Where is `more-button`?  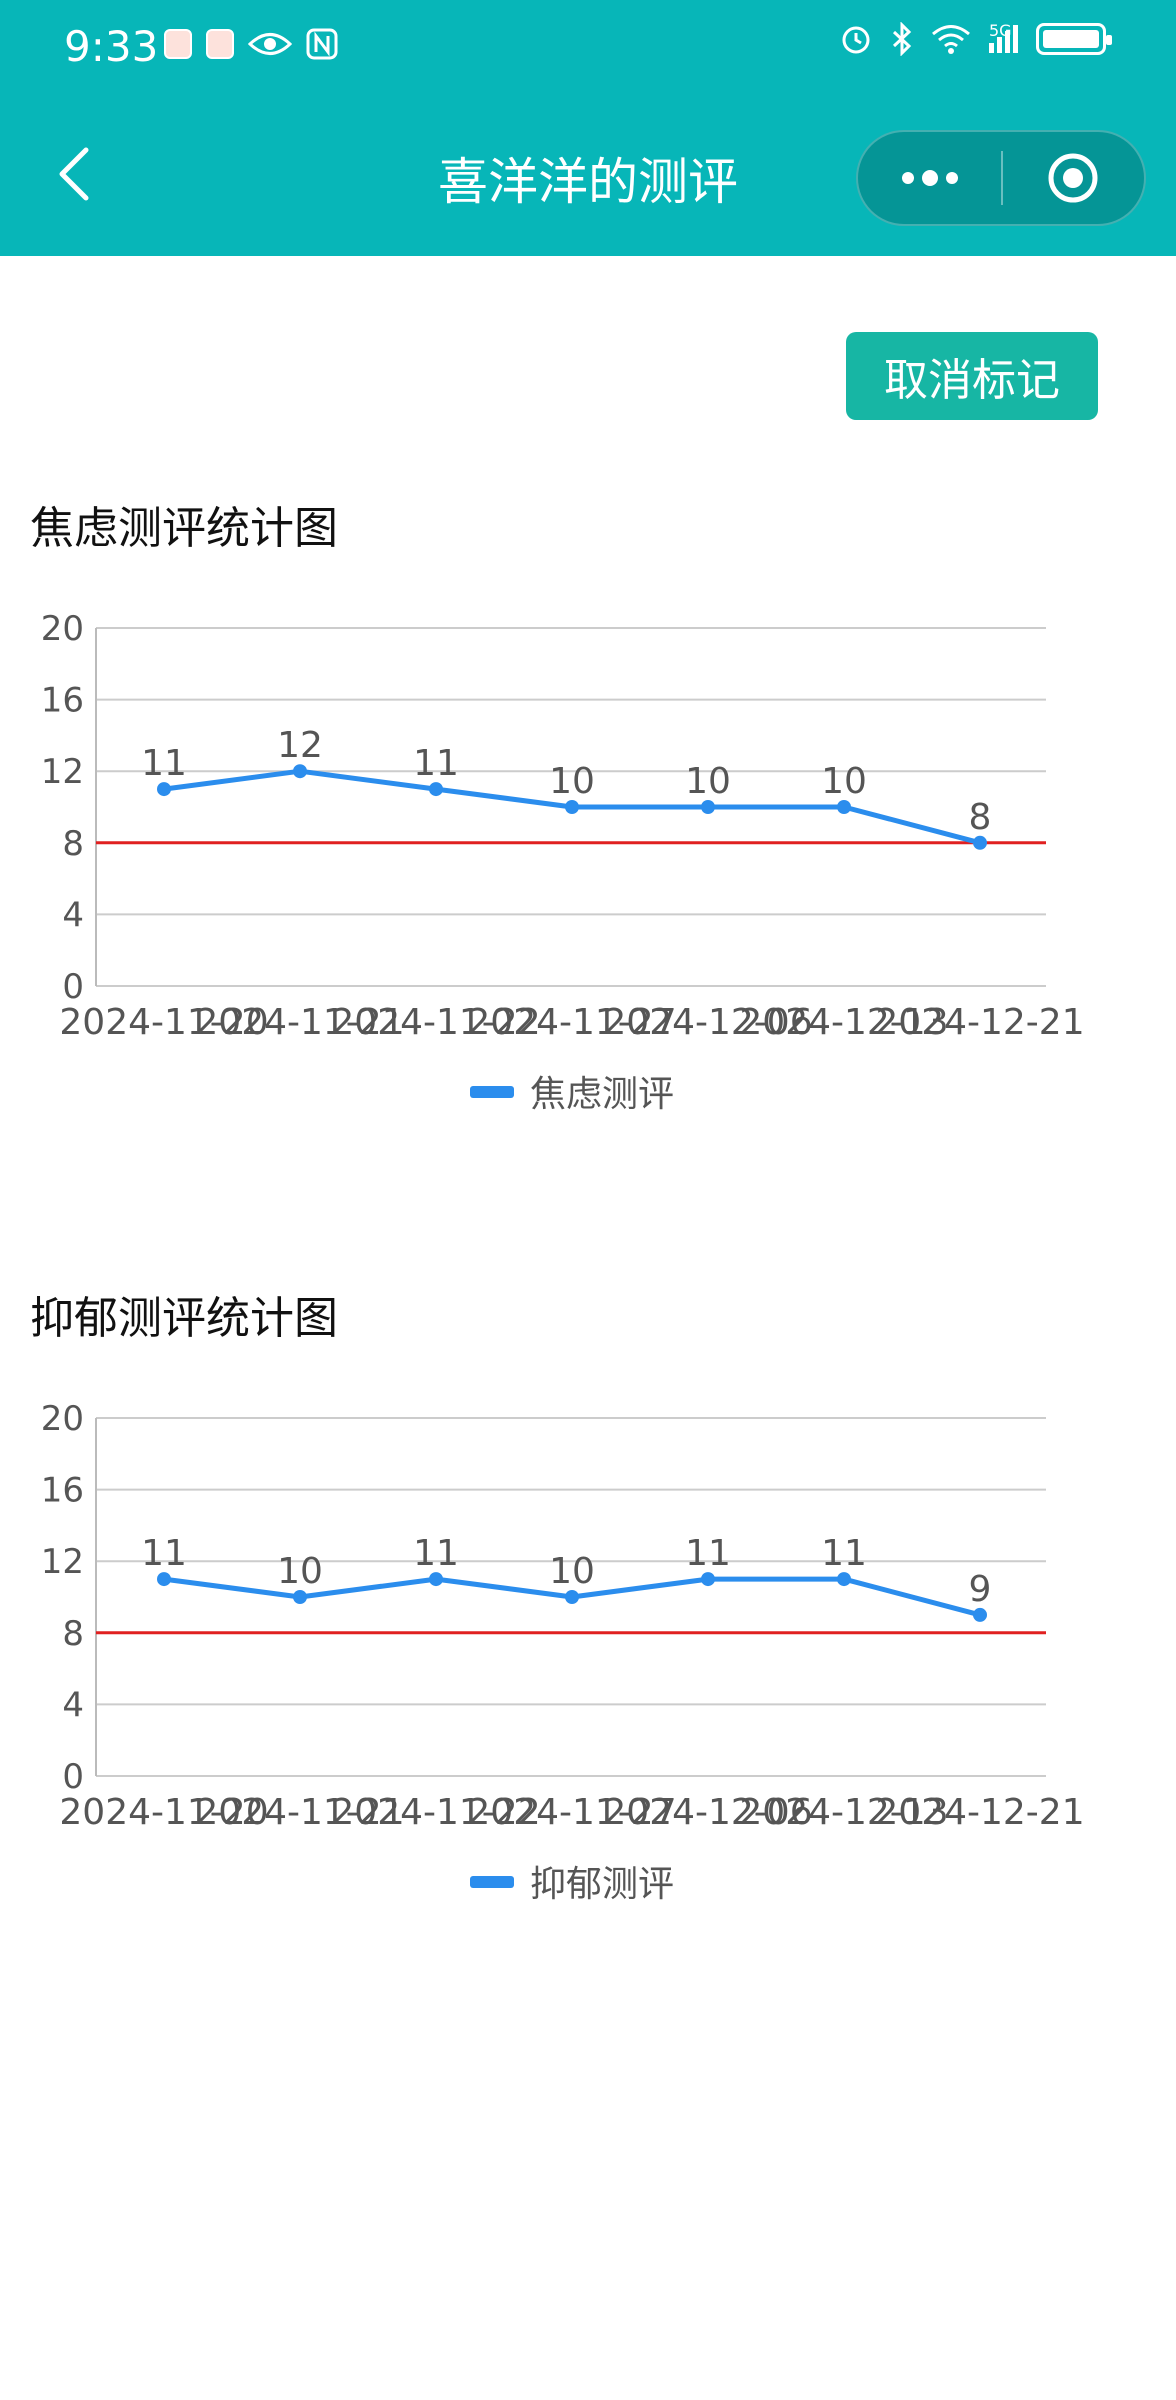
more-button is located at coordinates (929, 178).